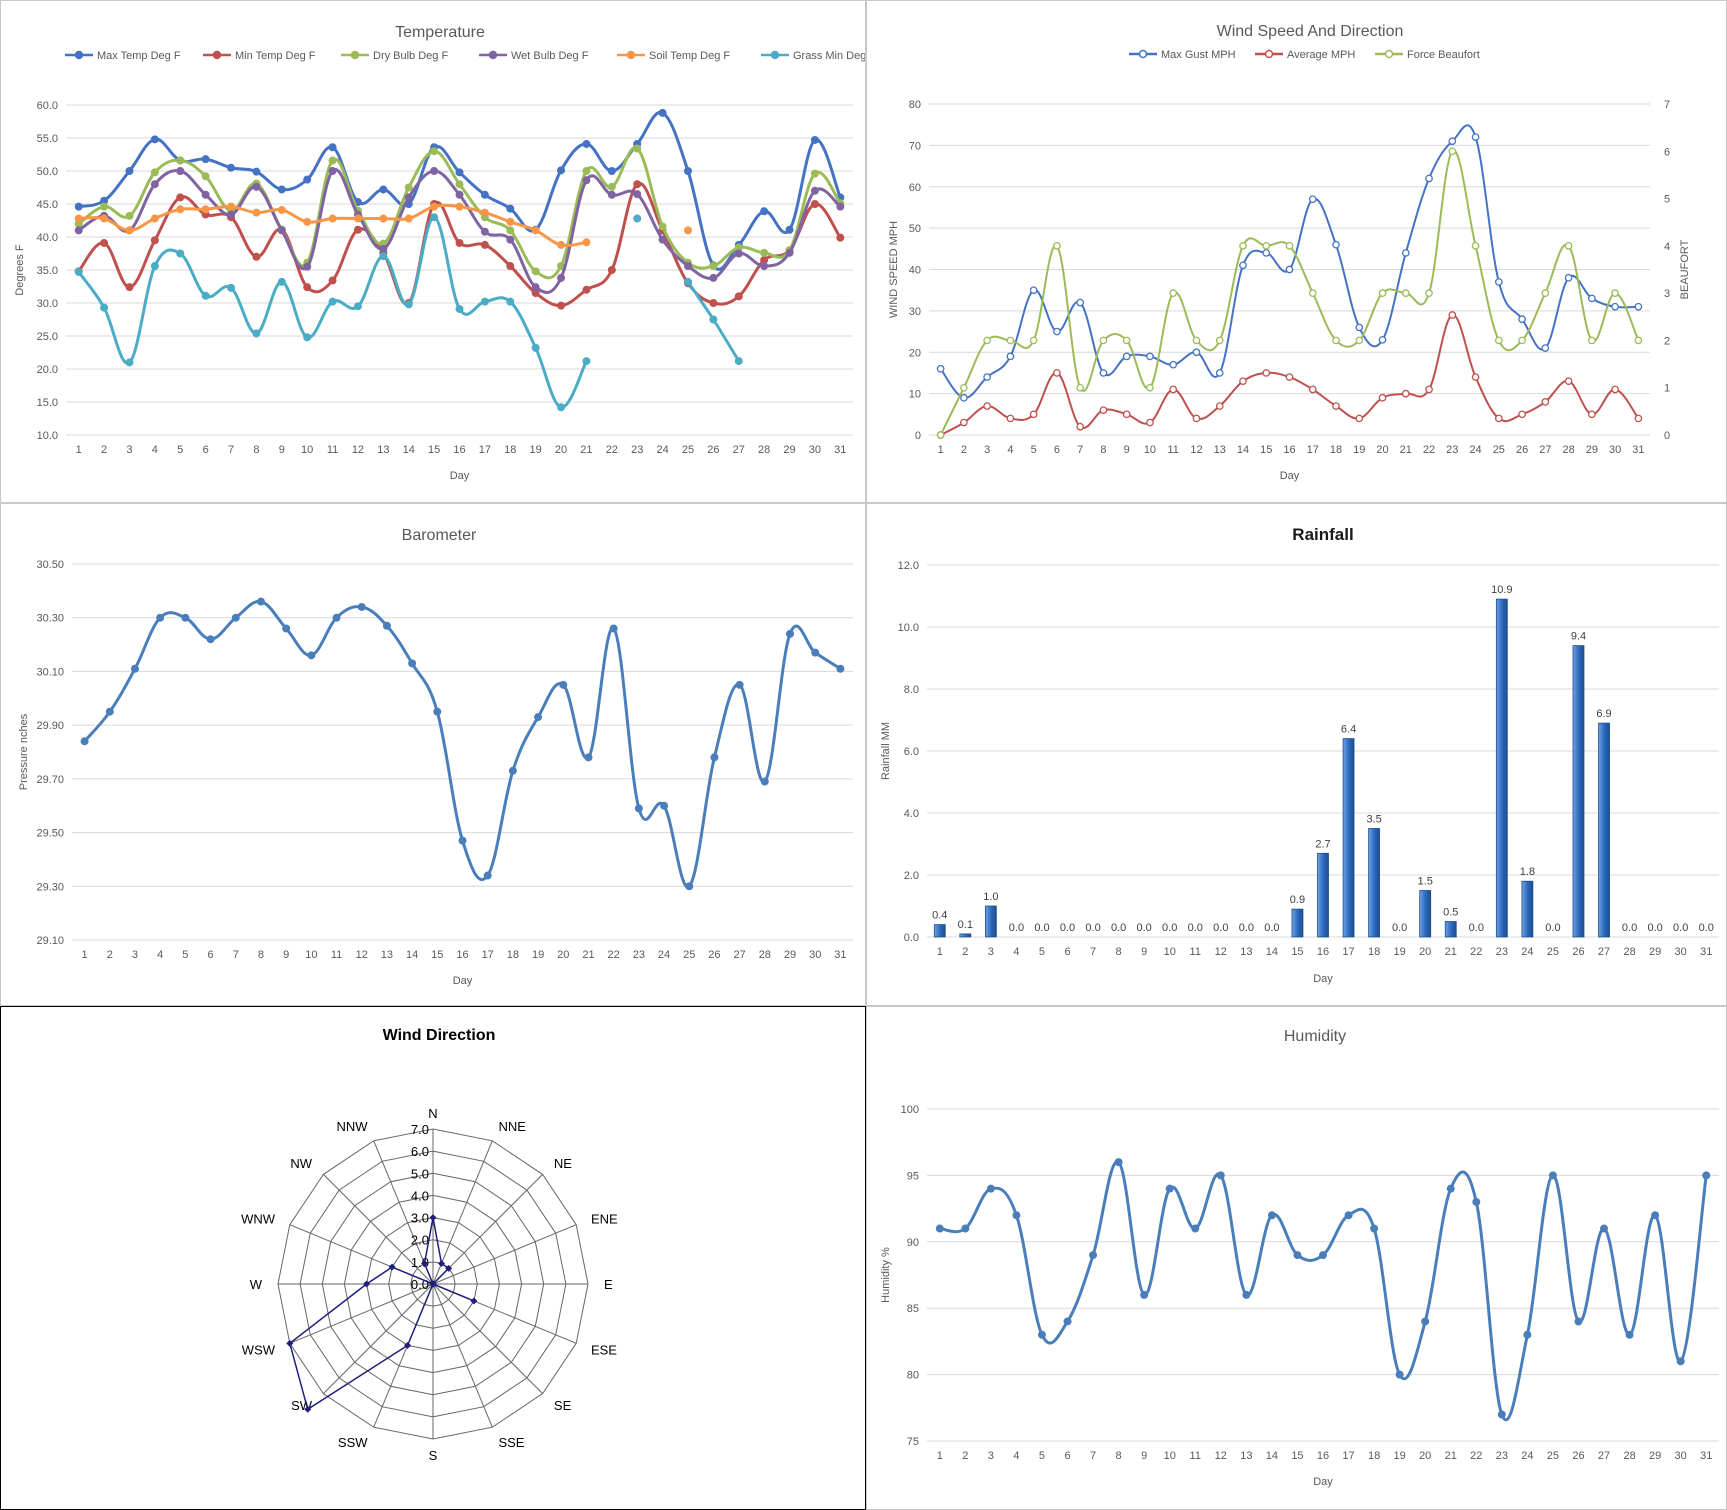  Describe the element at coordinates (1389, 54) in the screenshot. I see `legend-swatch-marker` at that location.